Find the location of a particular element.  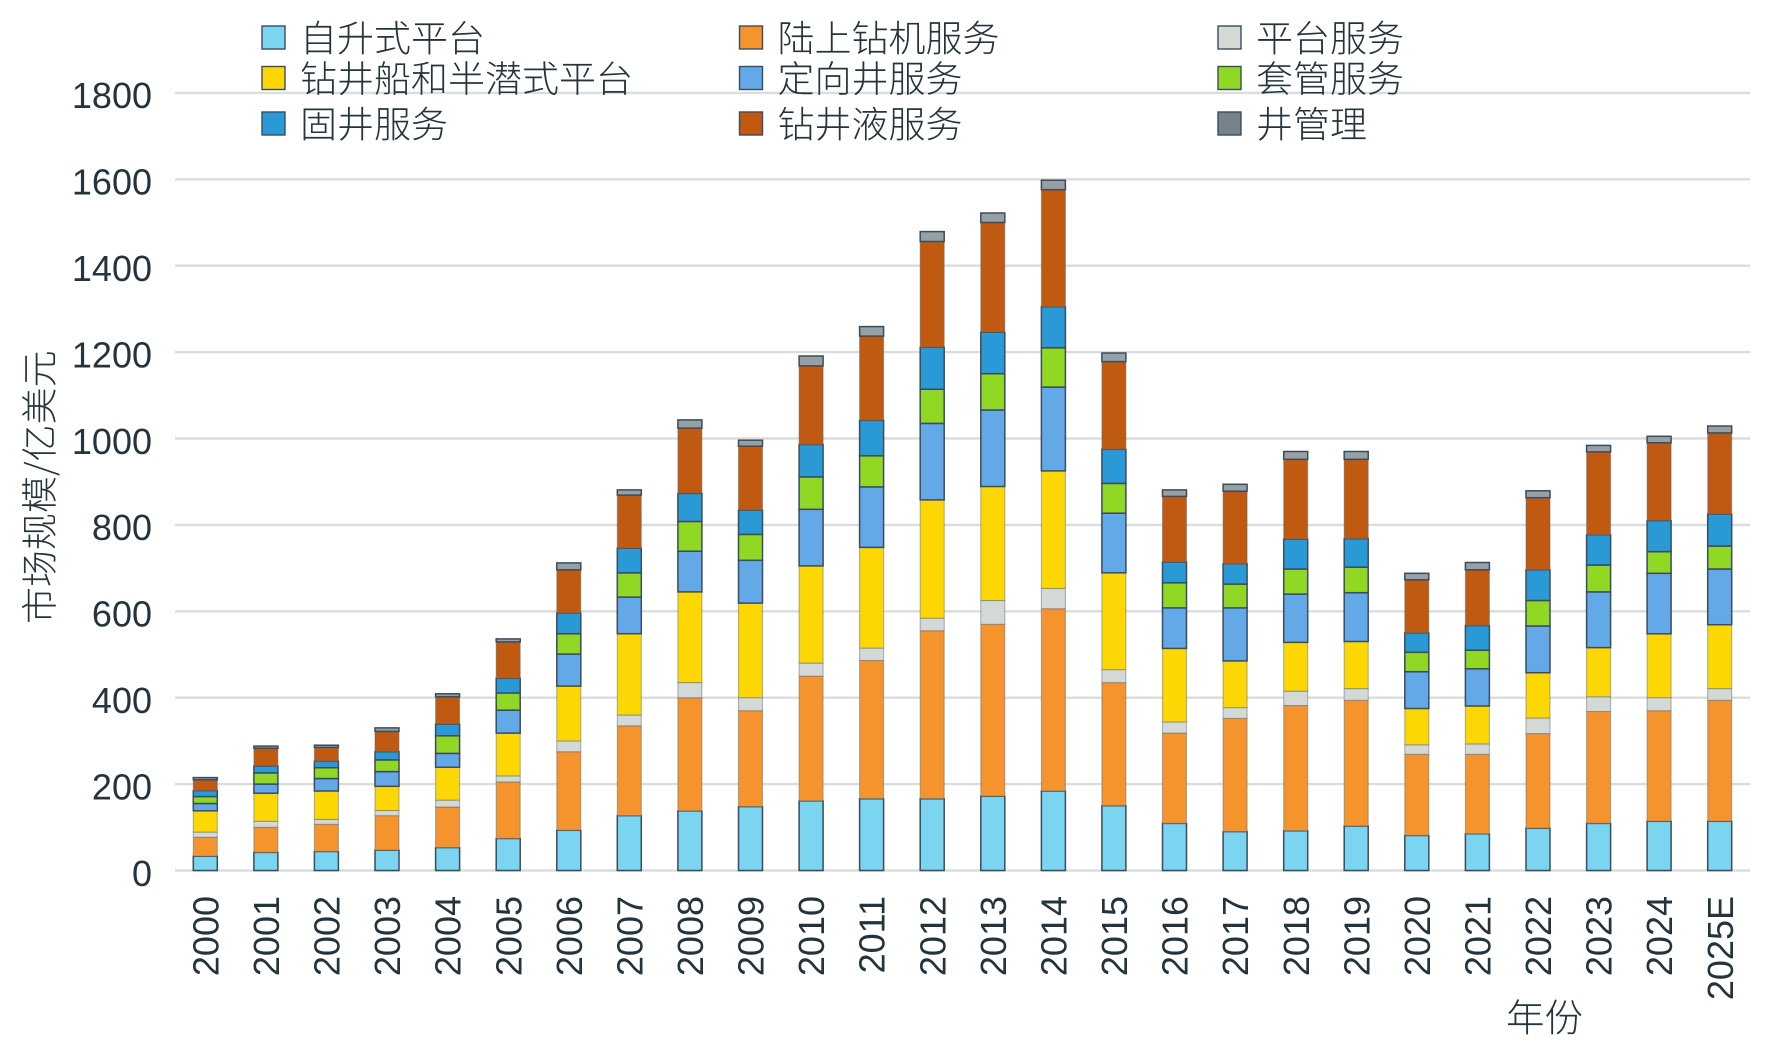

svg-text: 2002 is located at coordinates (327, 936).